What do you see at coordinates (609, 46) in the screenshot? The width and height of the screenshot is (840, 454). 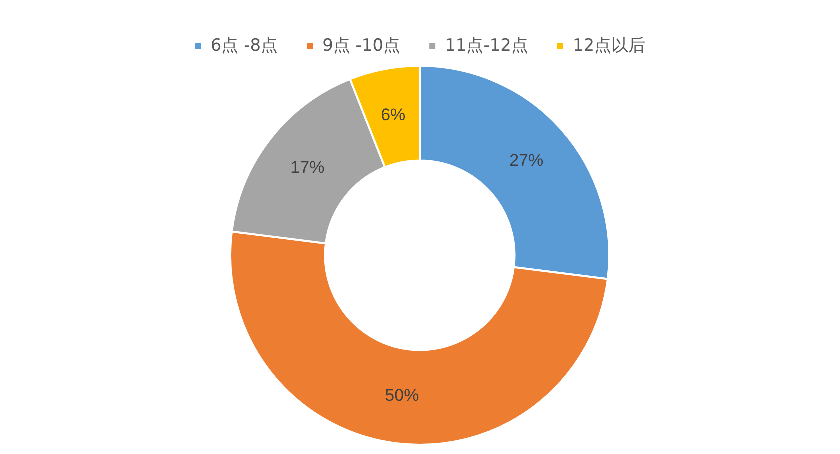 I see `legend-label: 12点以后` at bounding box center [609, 46].